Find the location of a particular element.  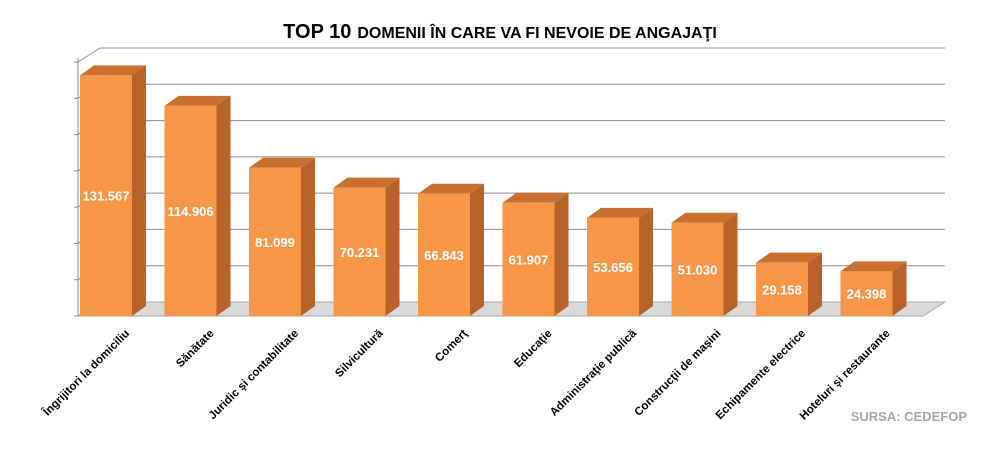

category-label: Silvicultură is located at coordinates (359, 353).